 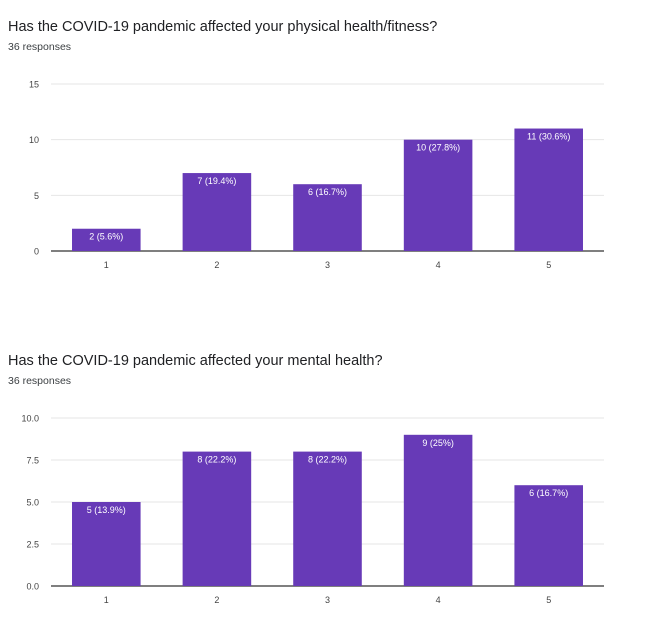 What do you see at coordinates (106, 510) in the screenshot?
I see `bar-data-label: 5 (13.9%)` at bounding box center [106, 510].